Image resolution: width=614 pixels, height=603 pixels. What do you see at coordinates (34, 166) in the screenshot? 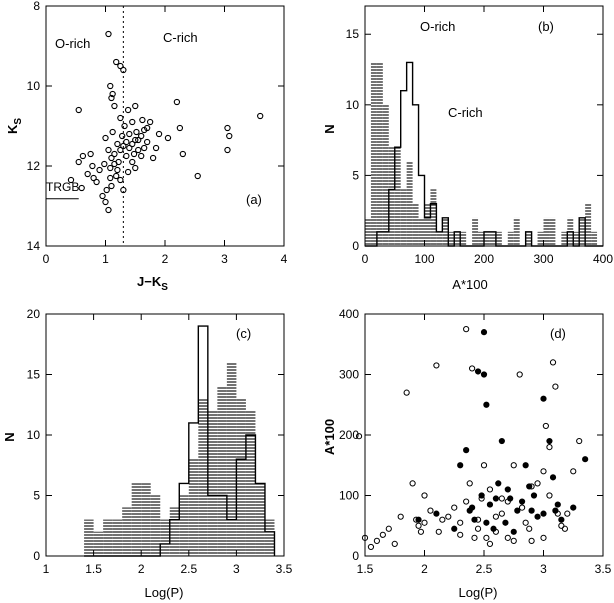
I see `y-tick-label: 12` at bounding box center [34, 166].